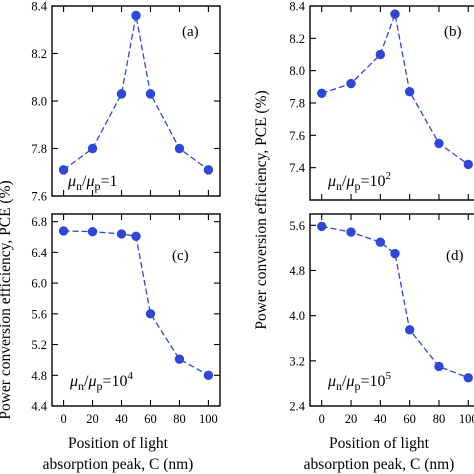 Image resolution: width=474 pixels, height=474 pixels. I want to click on panel-2-xtick-label-5: 100, so click(208, 419).